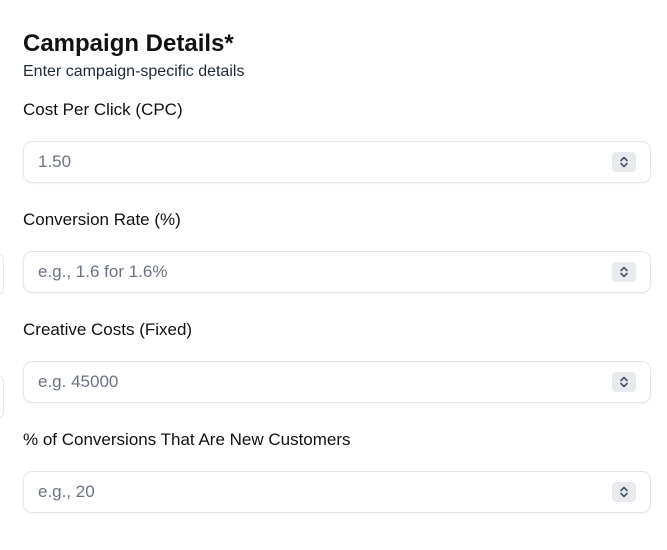 The height and width of the screenshot is (550, 667). Describe the element at coordinates (103, 109) in the screenshot. I see `cpc-label: Cost Per Click (CPC)` at that location.